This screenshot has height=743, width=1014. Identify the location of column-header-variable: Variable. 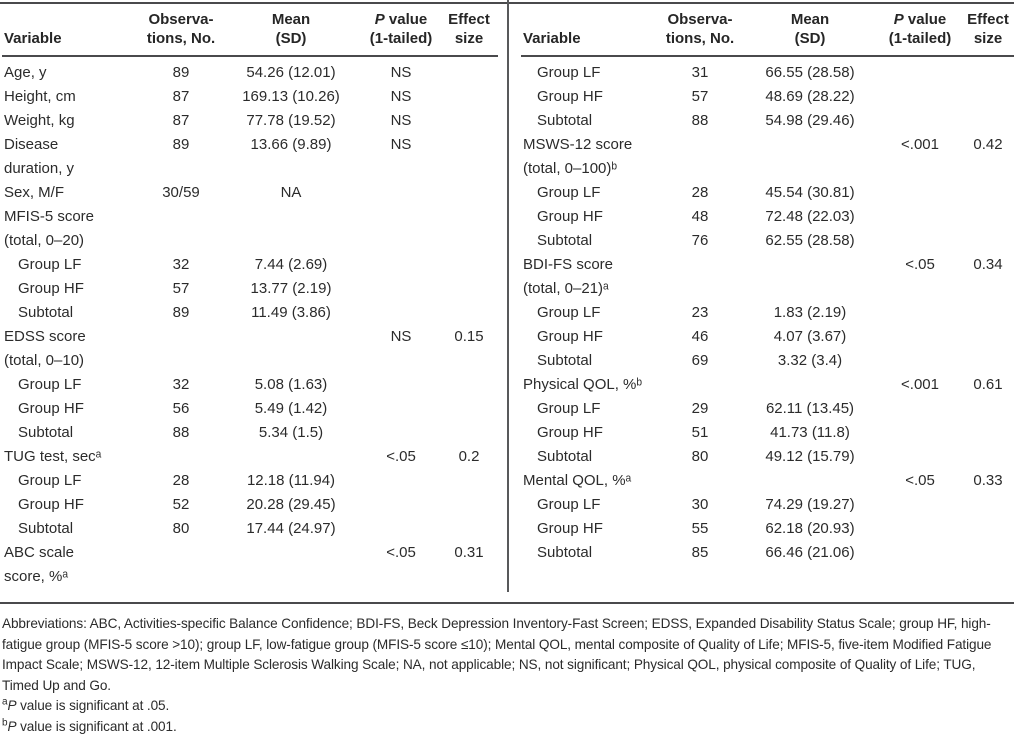
(72, 30).